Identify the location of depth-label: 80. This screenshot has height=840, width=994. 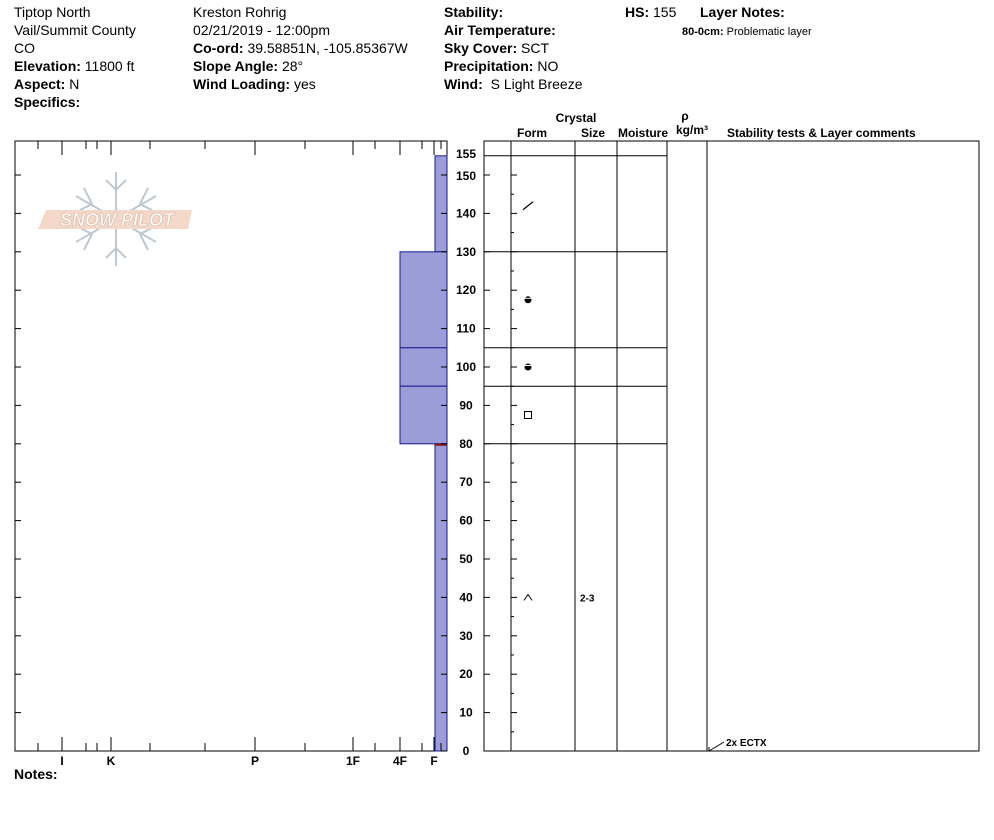
(466, 444).